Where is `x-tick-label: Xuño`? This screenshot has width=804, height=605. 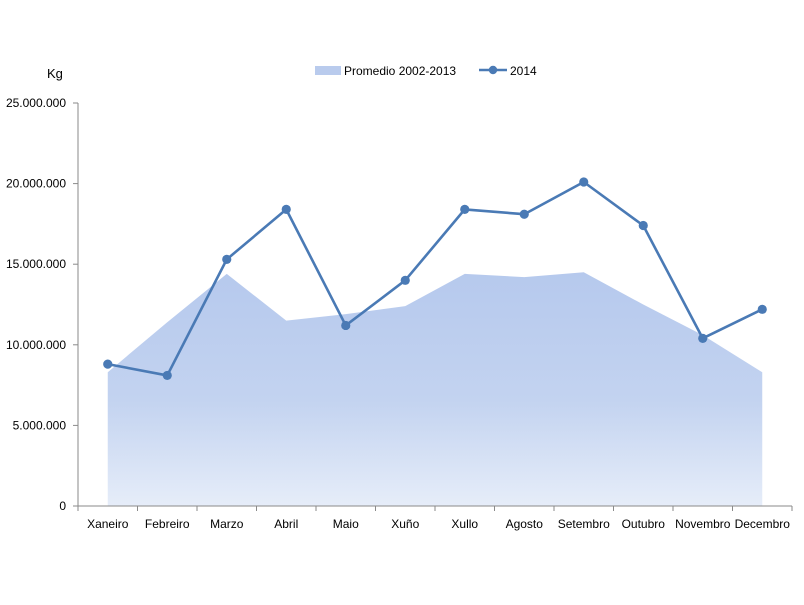 x-tick-label: Xuño is located at coordinates (405, 524).